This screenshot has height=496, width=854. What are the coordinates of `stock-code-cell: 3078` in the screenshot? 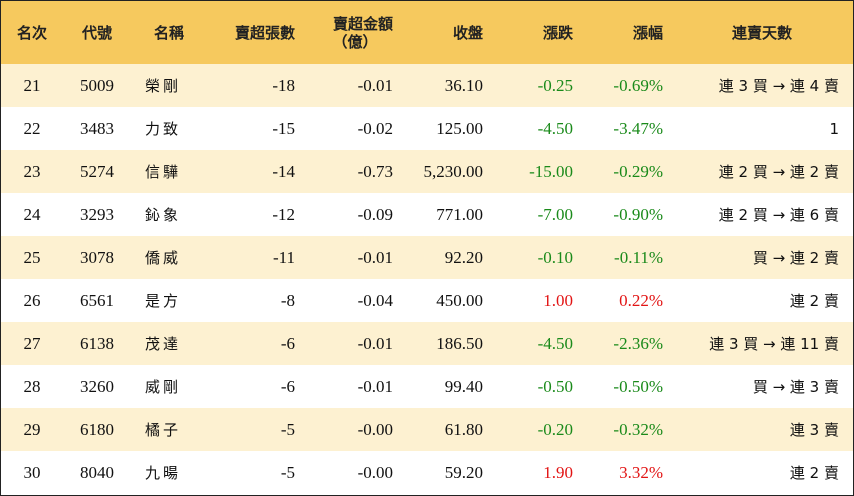 It's located at (97, 257).